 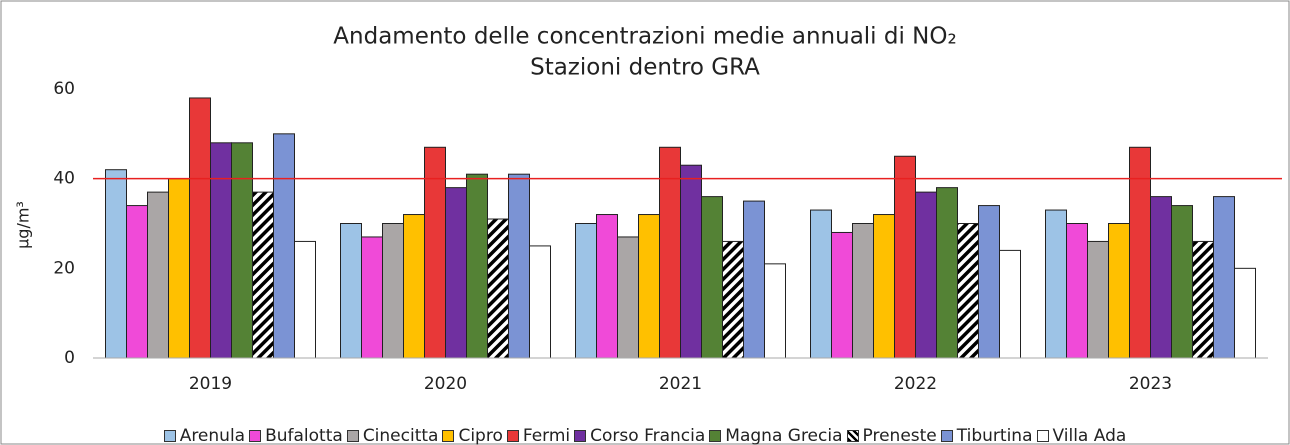 What do you see at coordinates (645, 68) in the screenshot?
I see `chart-subtitle: Stazioni dentro GRA` at bounding box center [645, 68].